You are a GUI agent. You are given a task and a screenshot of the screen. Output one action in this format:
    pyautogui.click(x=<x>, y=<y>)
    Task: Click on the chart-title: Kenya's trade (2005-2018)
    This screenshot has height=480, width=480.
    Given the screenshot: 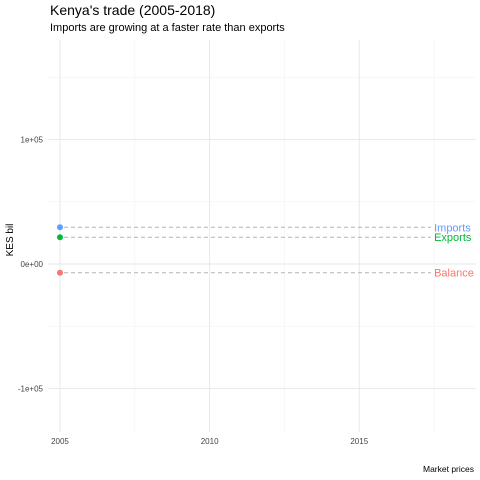 What is the action you would take?
    pyautogui.click(x=132, y=10)
    